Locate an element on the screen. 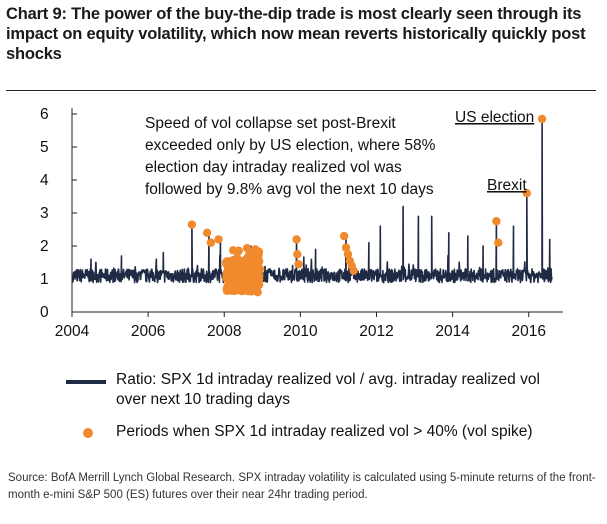 The width and height of the screenshot is (607, 524). y-tick-label: 5 is located at coordinates (44, 147).